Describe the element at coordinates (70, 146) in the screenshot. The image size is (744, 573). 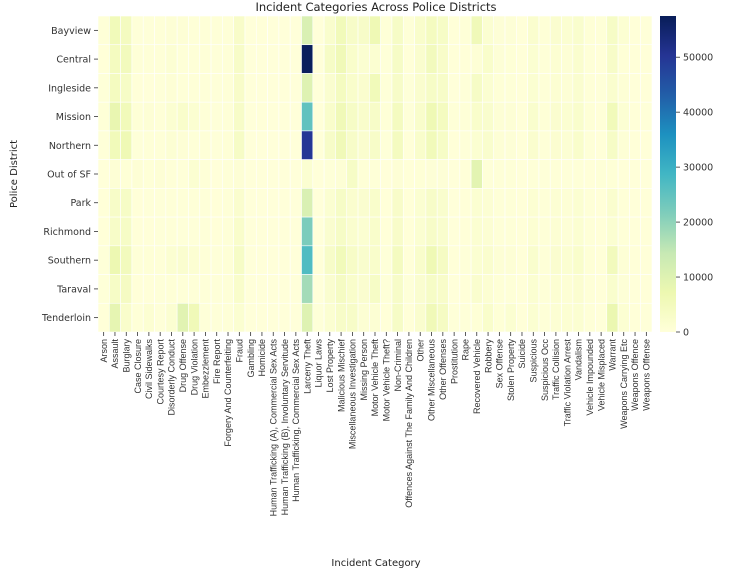
I see `y-tick-label: Northern` at that location.